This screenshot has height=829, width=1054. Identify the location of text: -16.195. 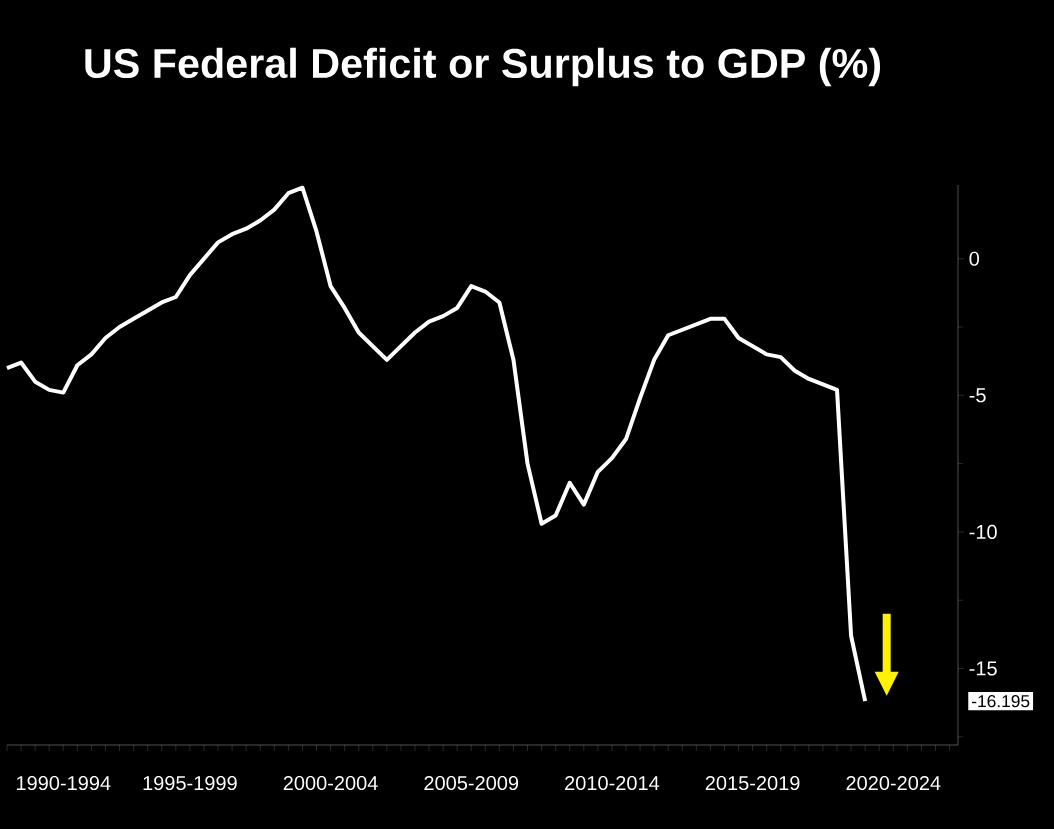
(1001, 701).